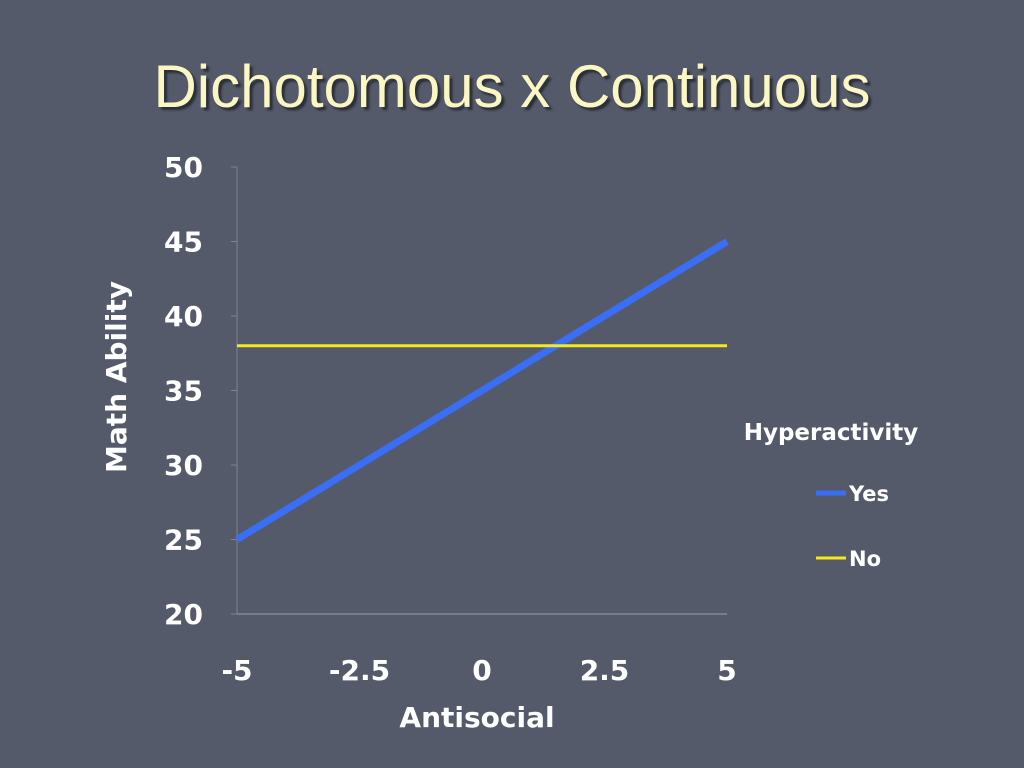  What do you see at coordinates (183, 465) in the screenshot?
I see `y-tick-label: 30` at bounding box center [183, 465].